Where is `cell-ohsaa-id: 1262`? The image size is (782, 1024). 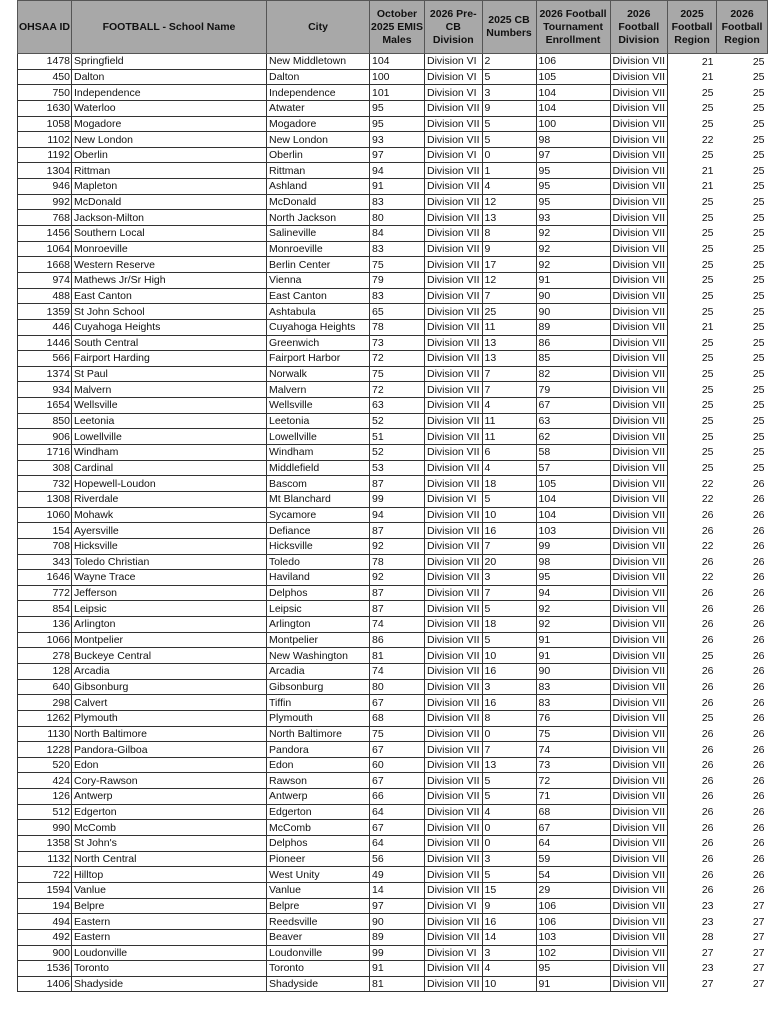
cell-ohsaa-id: 1262 is located at coordinates (44, 718).